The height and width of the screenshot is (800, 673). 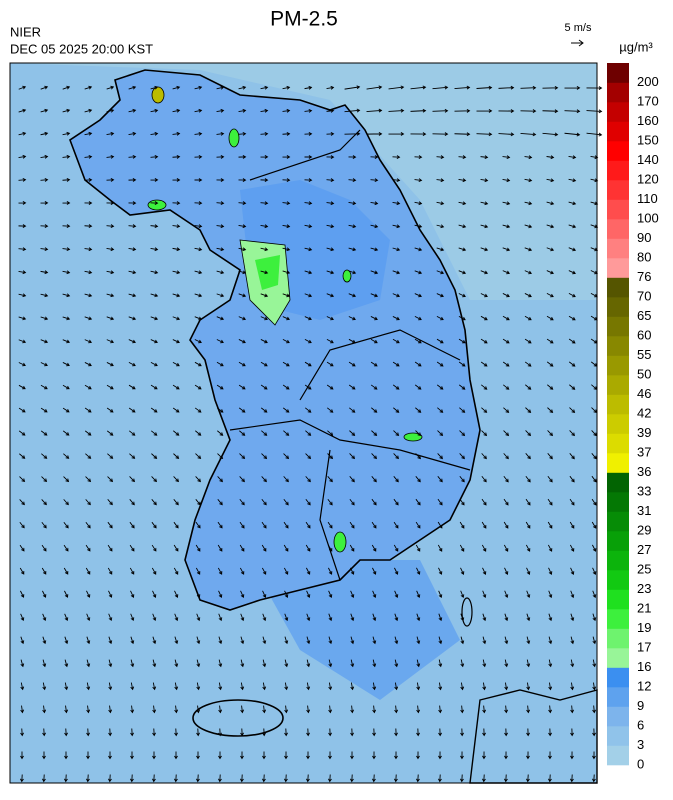 What do you see at coordinates (644, 373) in the screenshot?
I see `colorbar-label: 50` at bounding box center [644, 373].